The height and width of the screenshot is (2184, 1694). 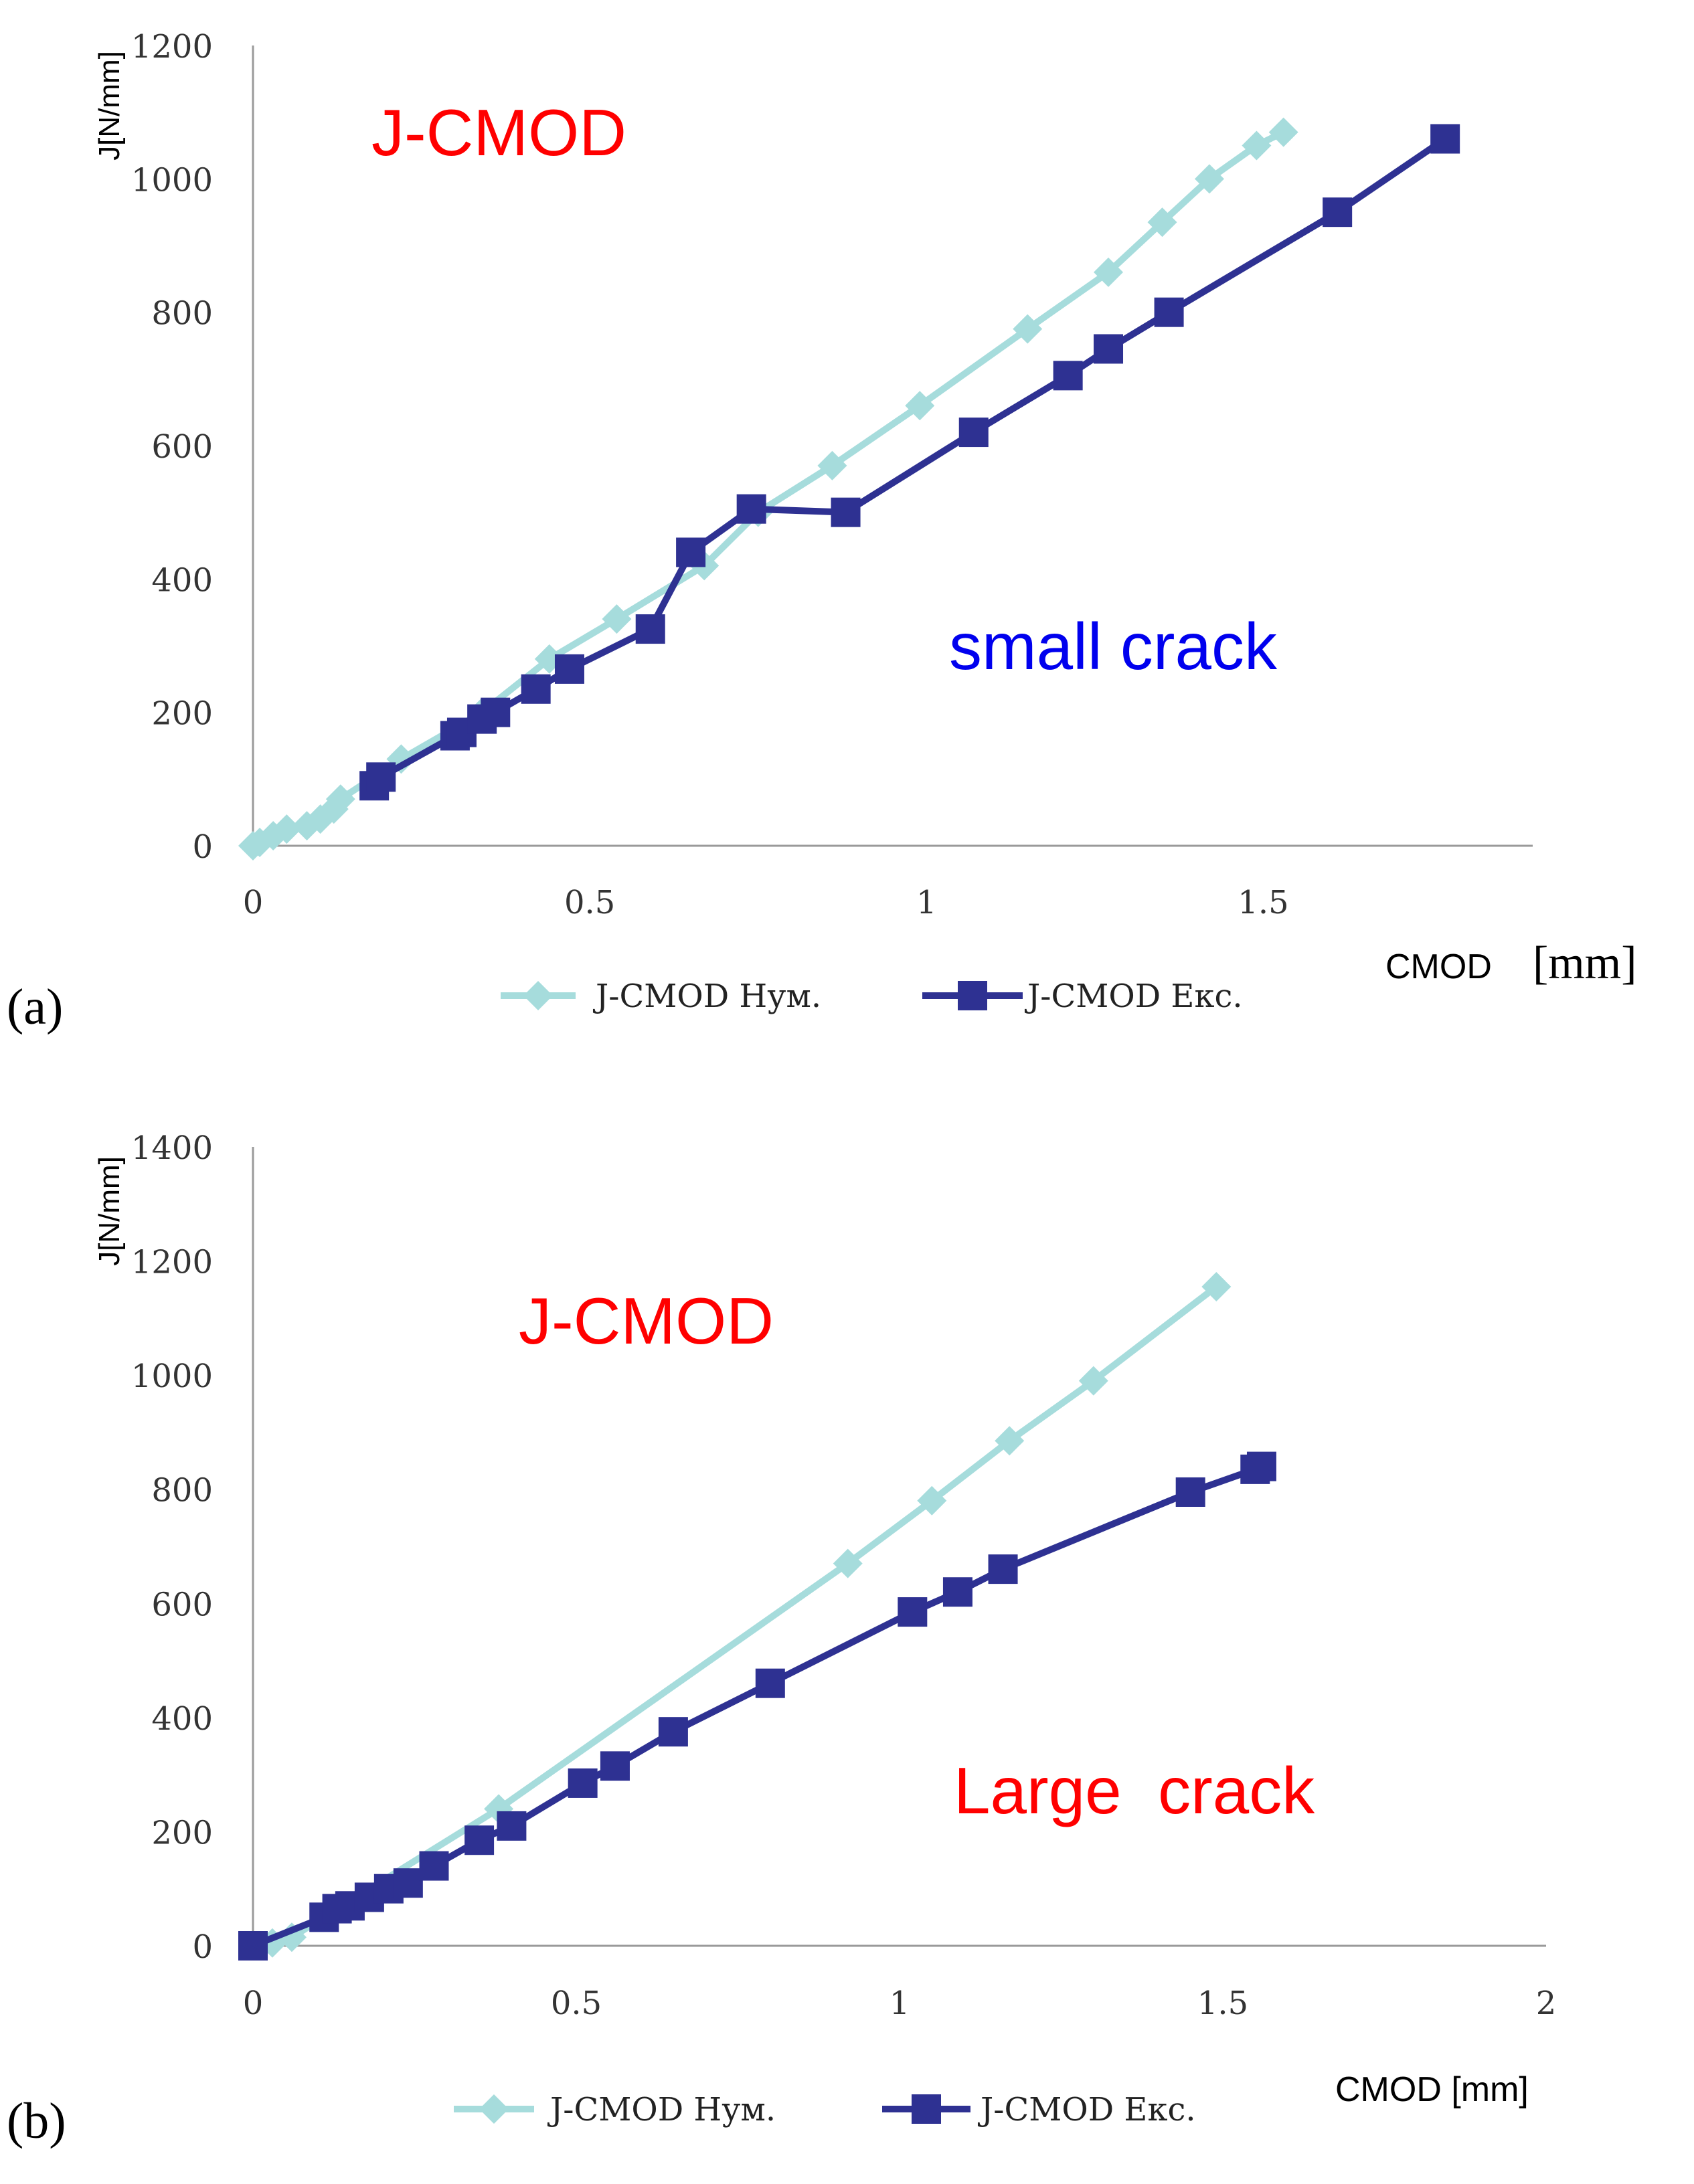 I want to click on crack-annotation: small crack, so click(x=1113, y=646).